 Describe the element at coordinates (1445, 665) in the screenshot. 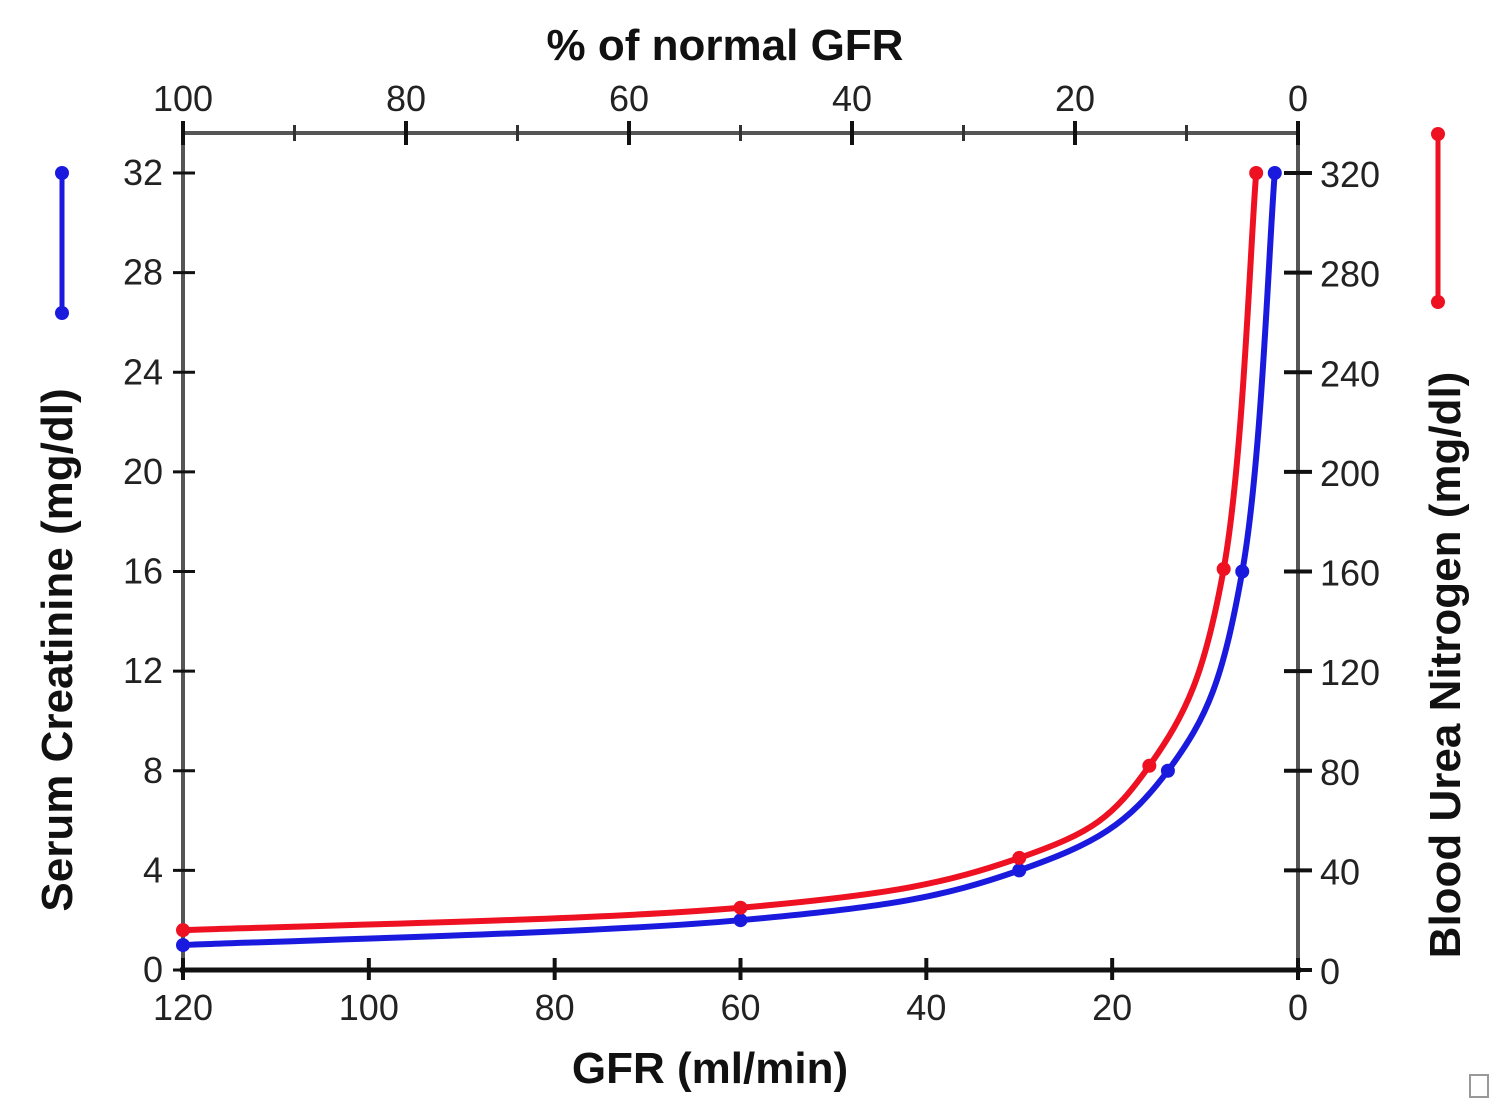

I see `y2-axis-label: Blood Urea Nitrogen (mg/dl)` at that location.